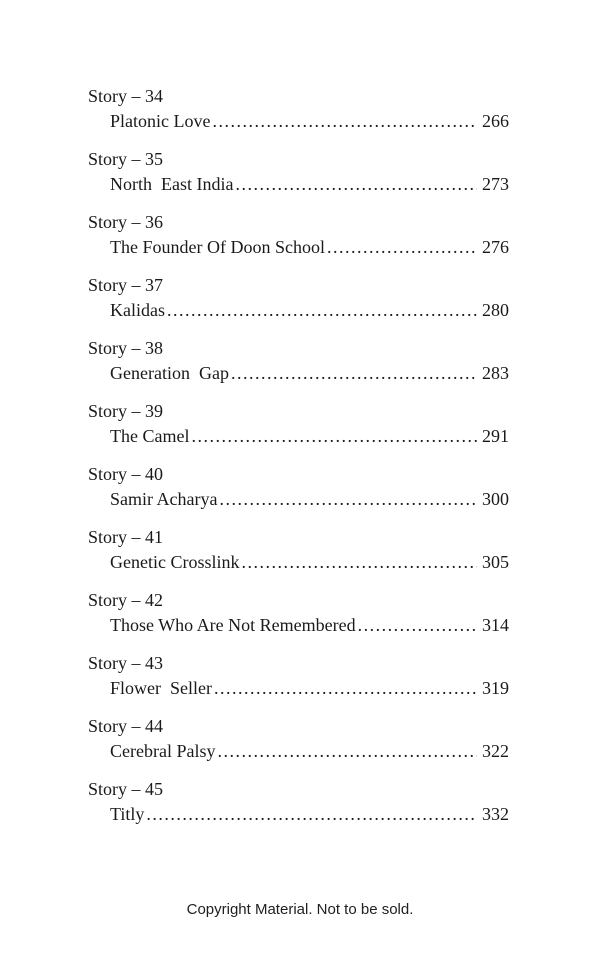  I want to click on page-number: 322, so click(495, 751).